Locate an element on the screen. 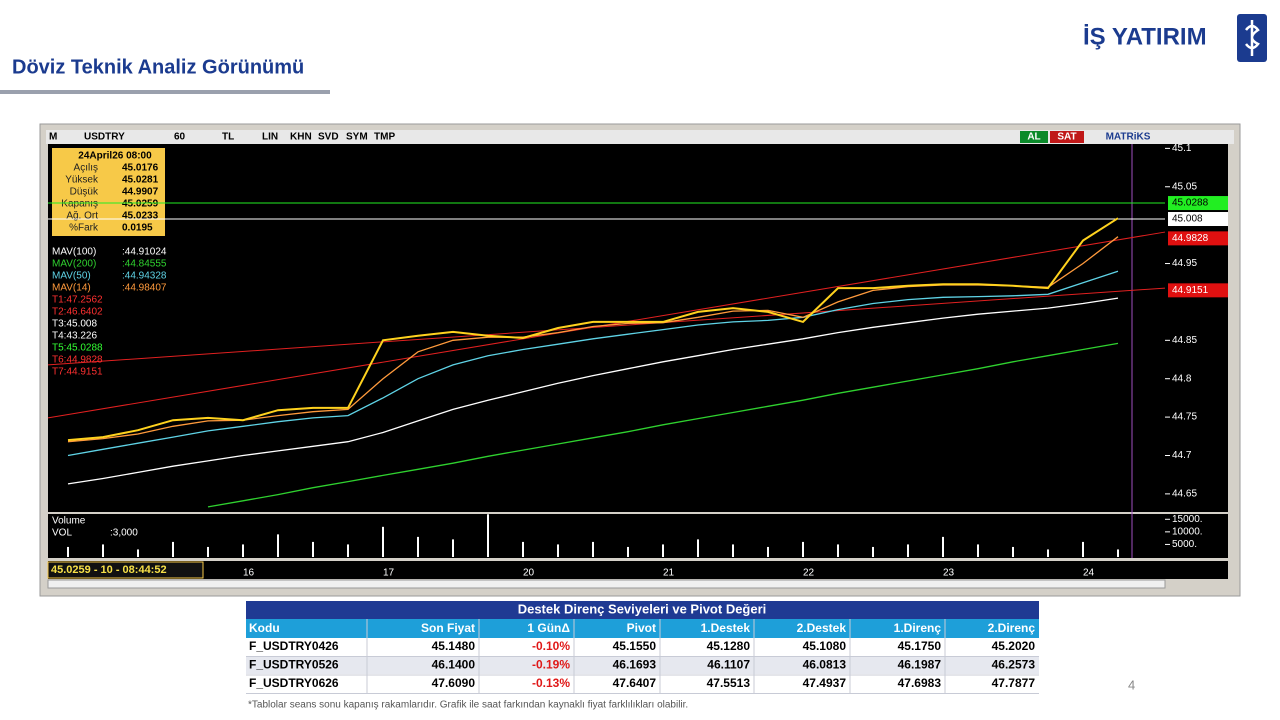 This screenshot has width=1280, height=720. menu-button: M is located at coordinates (53, 137).